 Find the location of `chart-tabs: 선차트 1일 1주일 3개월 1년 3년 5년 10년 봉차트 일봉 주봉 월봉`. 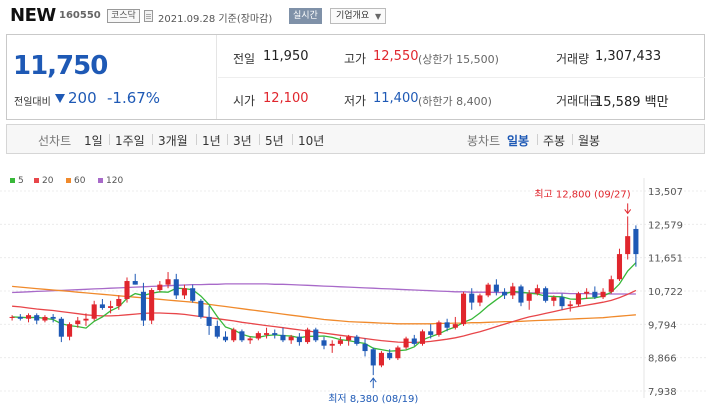

chart-tabs: 선차트 1일 1주일 3개월 1년 3년 5년 10년 봉차트 일봉 주봉 월봉 is located at coordinates (355, 139).